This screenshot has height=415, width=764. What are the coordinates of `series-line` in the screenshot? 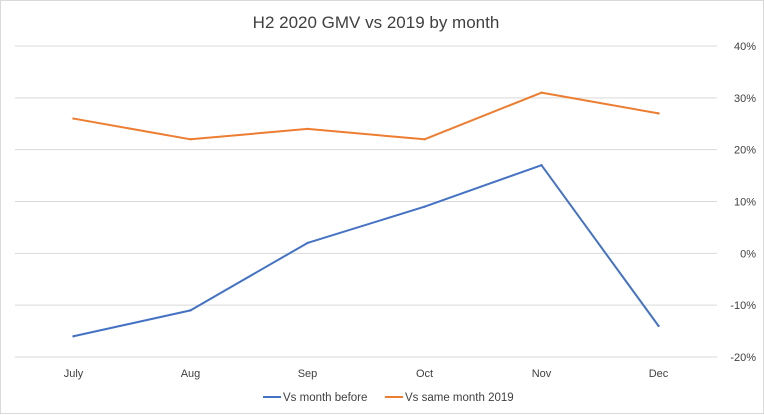 It's located at (366, 116).